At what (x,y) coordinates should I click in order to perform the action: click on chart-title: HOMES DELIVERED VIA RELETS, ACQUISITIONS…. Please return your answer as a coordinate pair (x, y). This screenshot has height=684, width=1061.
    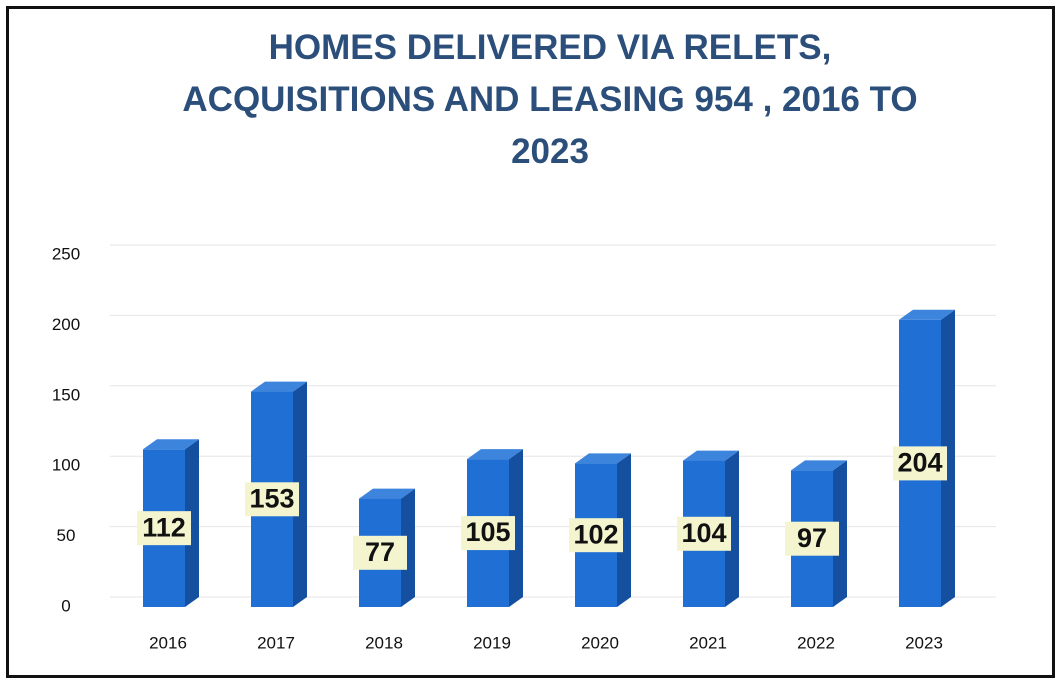
    Looking at the image, I should click on (550, 99).